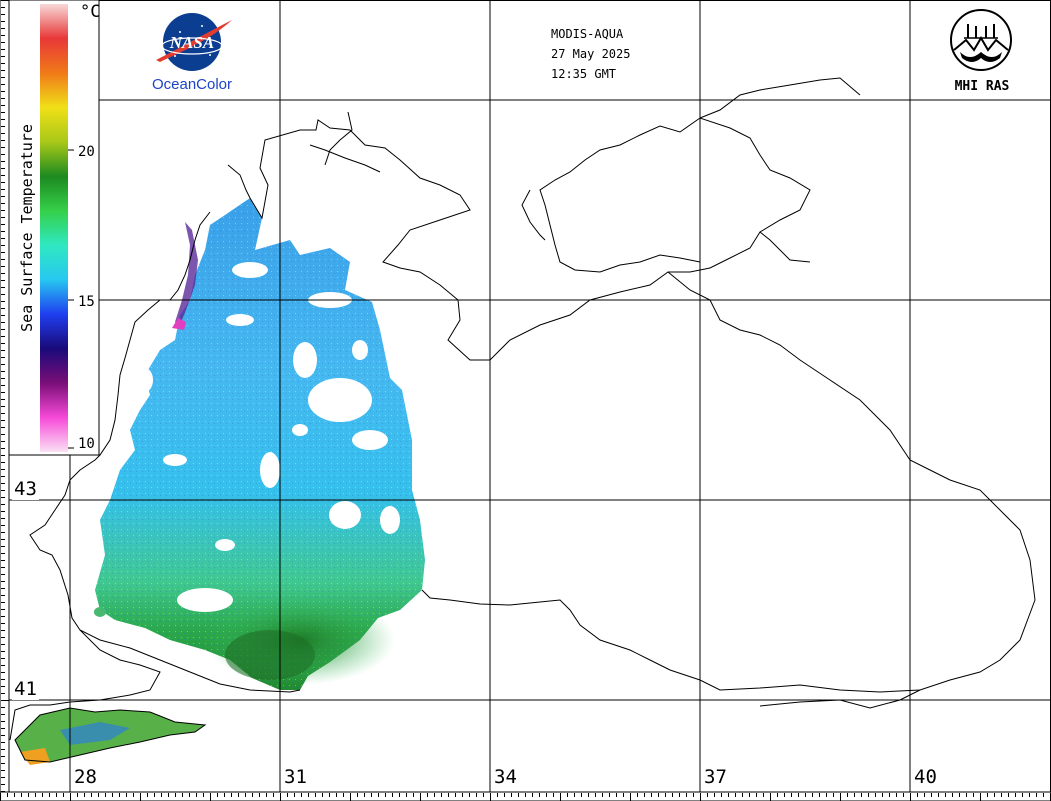  I want to click on date-label: 27 May 2025, so click(591, 54).